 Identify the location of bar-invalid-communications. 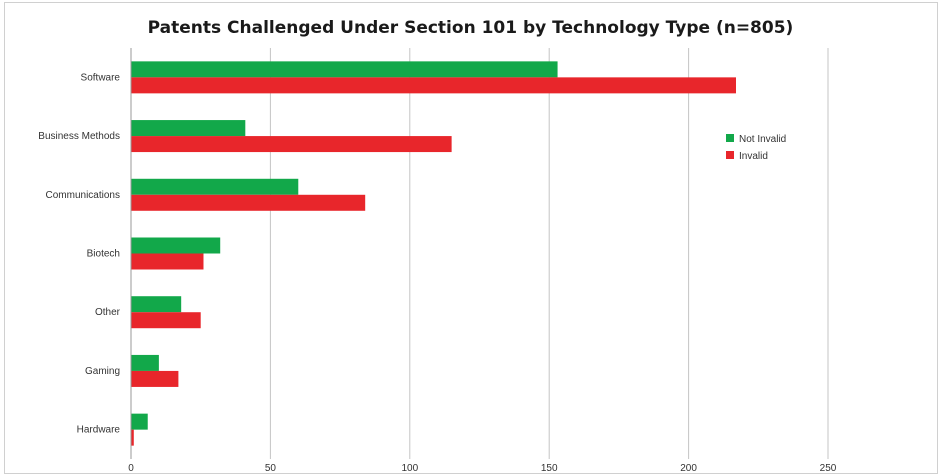
(248, 202).